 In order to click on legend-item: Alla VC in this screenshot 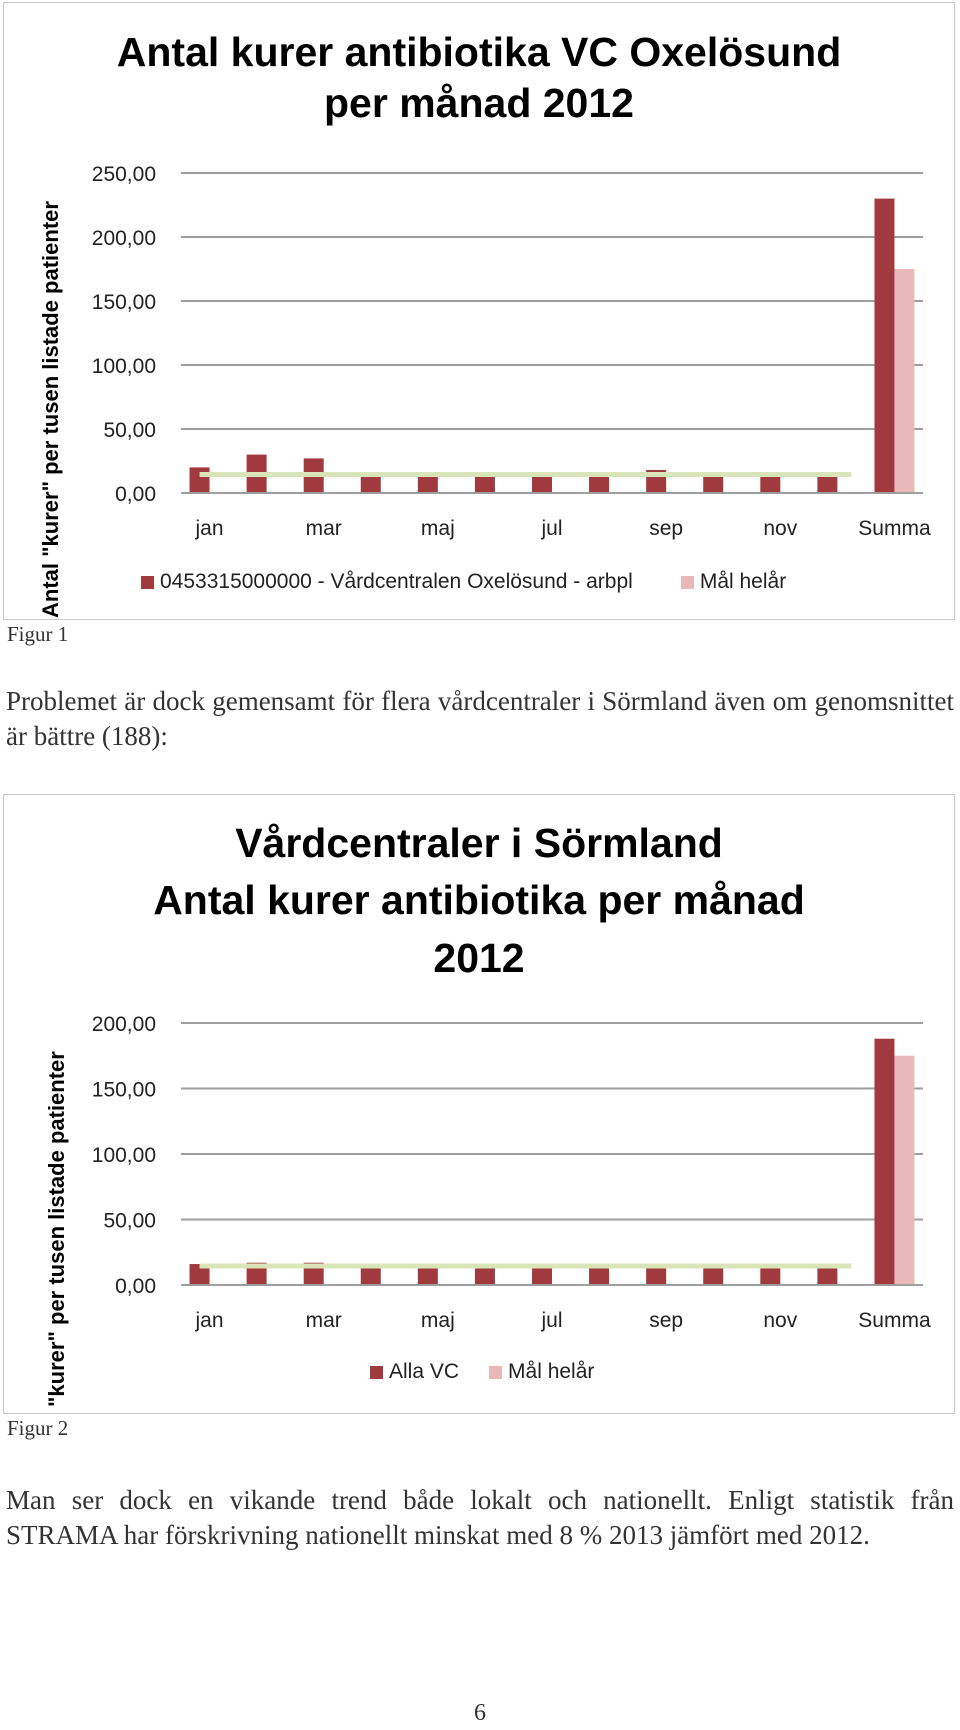, I will do `click(414, 1372)`.